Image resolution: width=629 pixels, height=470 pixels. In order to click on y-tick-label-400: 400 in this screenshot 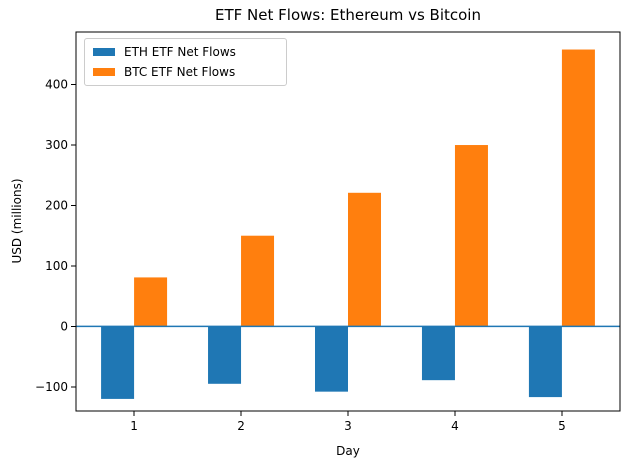, I will do `click(56, 85)`.